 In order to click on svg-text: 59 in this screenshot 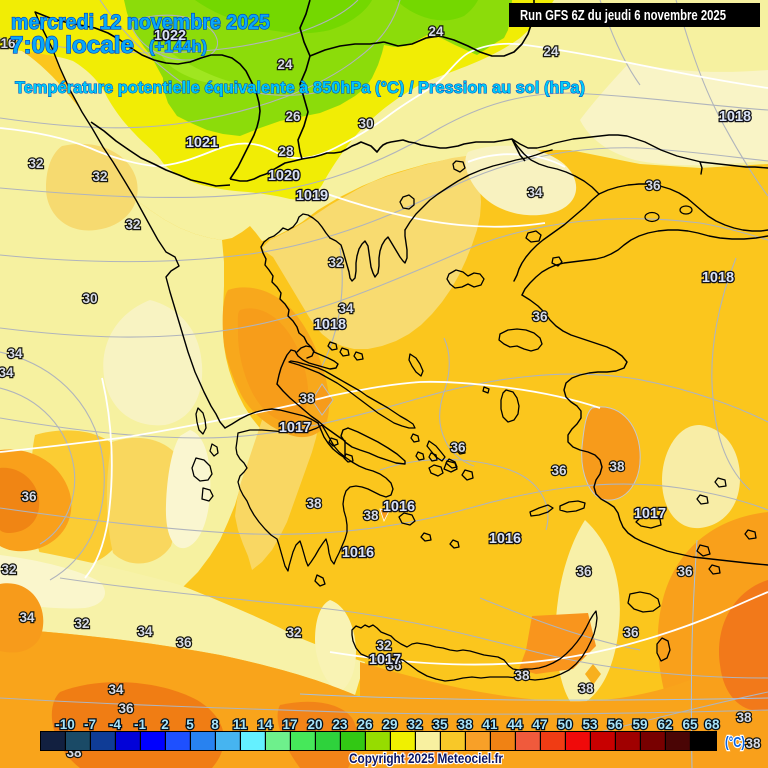, I will do `click(639, 724)`.